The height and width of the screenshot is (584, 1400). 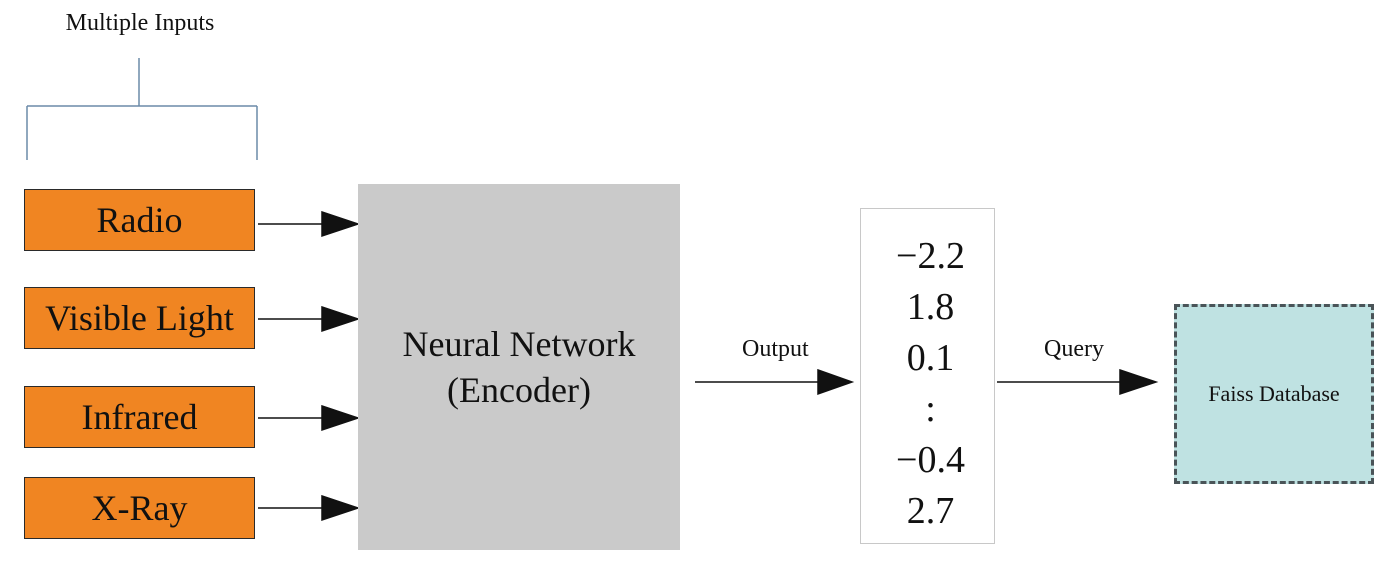 I want to click on encoder-title: Neural Network, so click(x=519, y=344).